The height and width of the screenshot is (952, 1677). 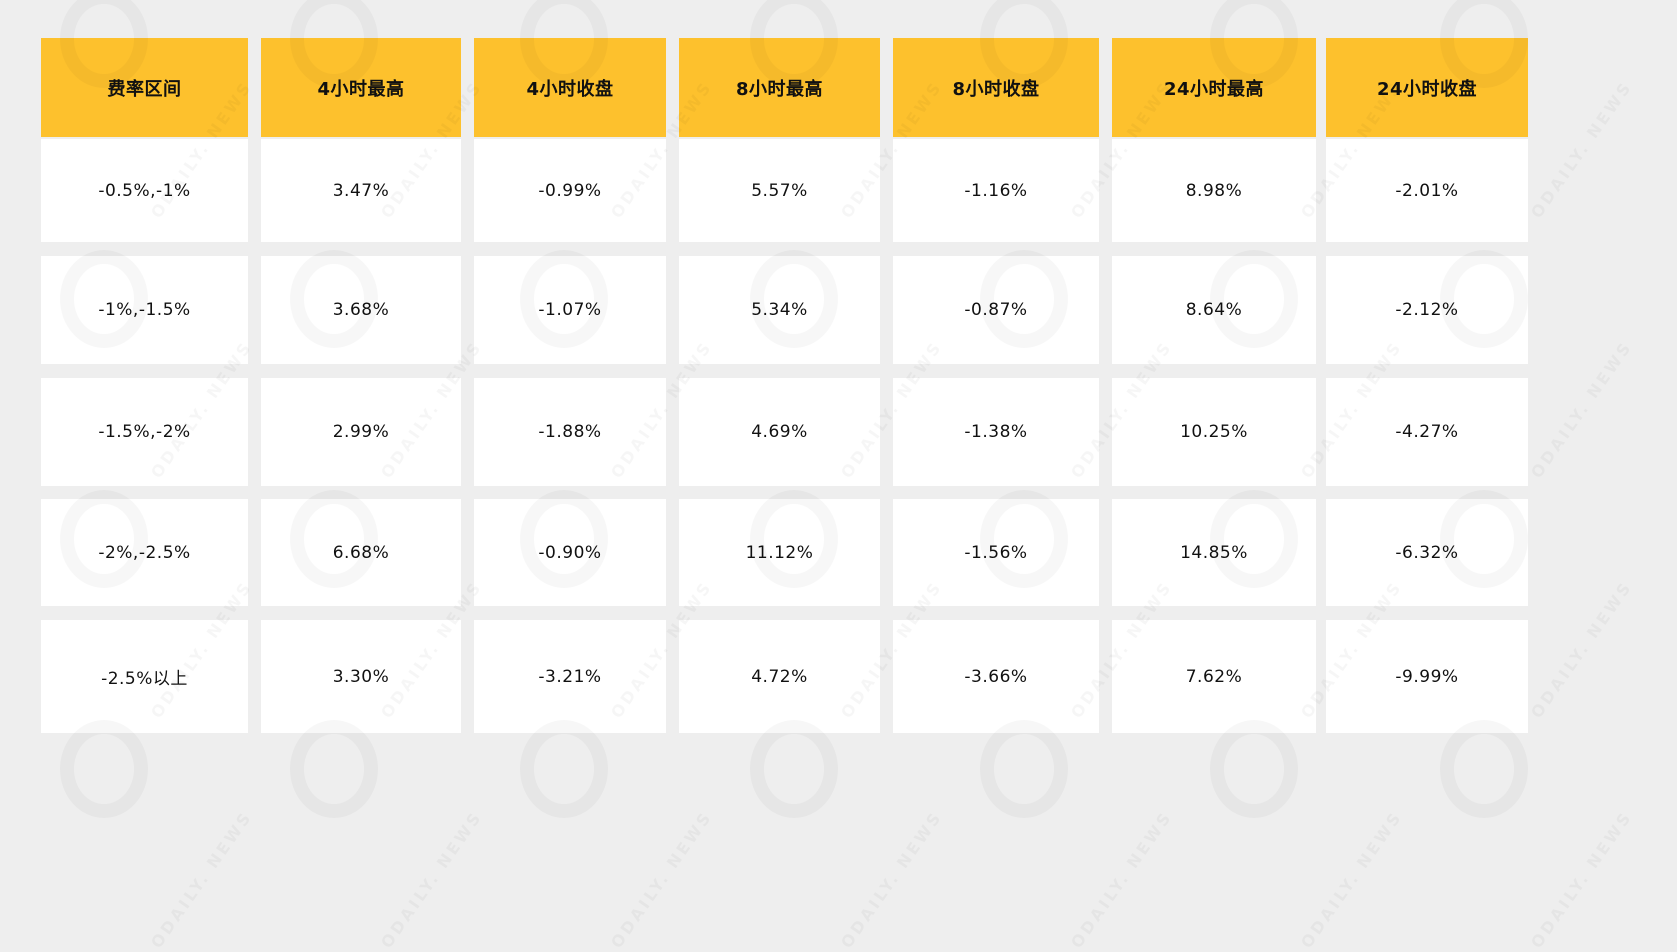 I want to click on table-cell: -0.87%, so click(x=996, y=310).